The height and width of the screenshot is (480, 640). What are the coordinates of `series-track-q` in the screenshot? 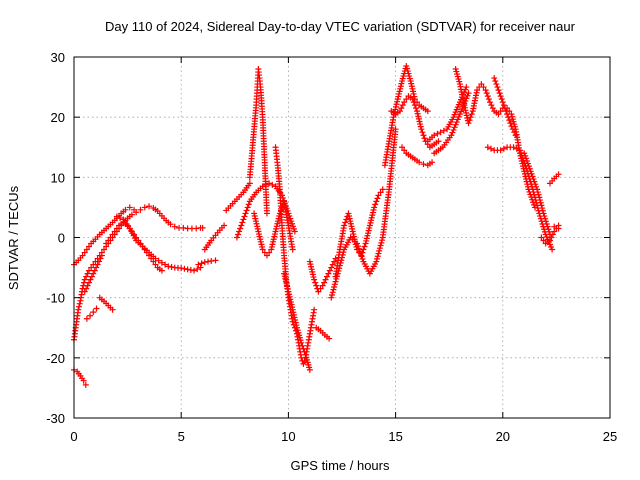 It's located at (322, 275).